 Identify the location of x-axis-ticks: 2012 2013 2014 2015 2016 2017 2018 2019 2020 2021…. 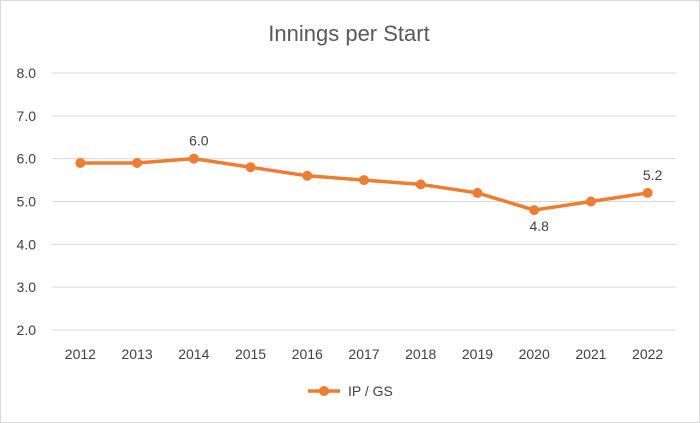
(364, 354).